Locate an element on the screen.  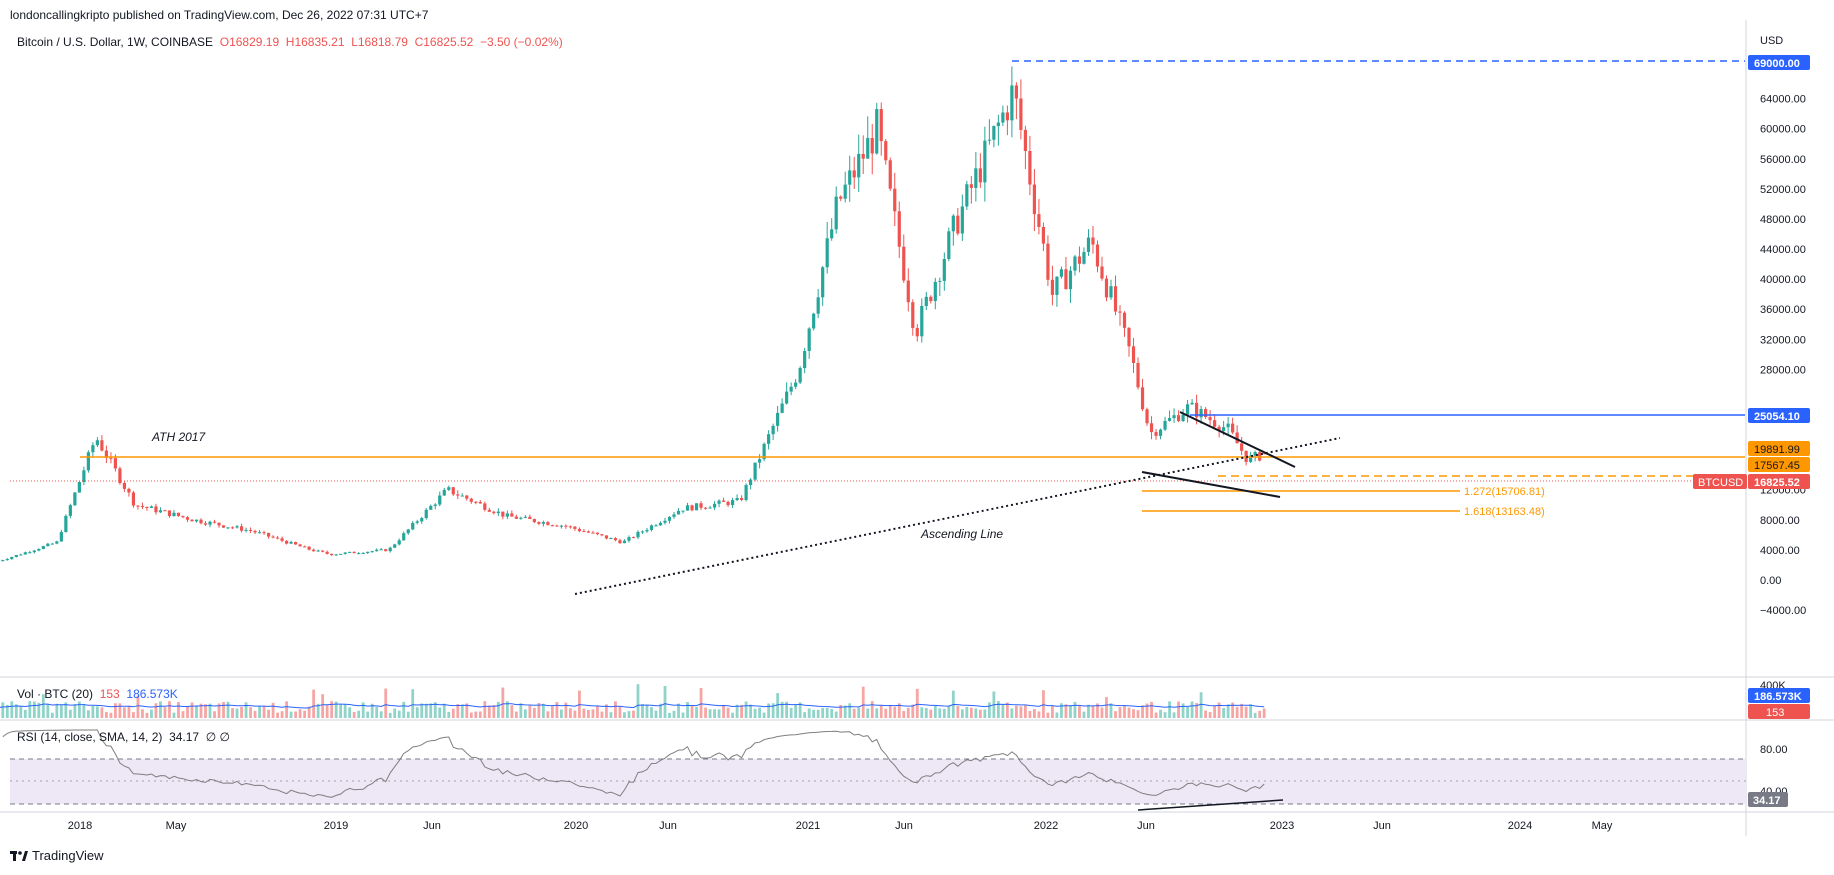
volume-value-tag: 153 is located at coordinates (1779, 711).